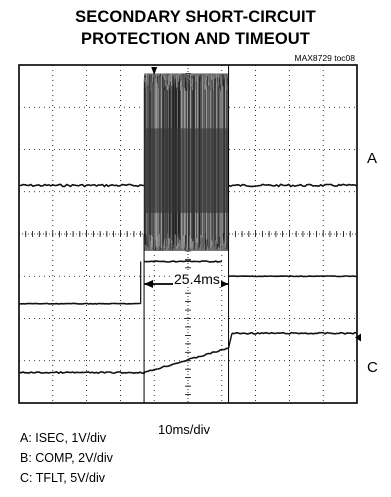 This screenshot has width=391, height=497. What do you see at coordinates (324, 58) in the screenshot?
I see `figure-code: MAX8729 toc08` at bounding box center [324, 58].